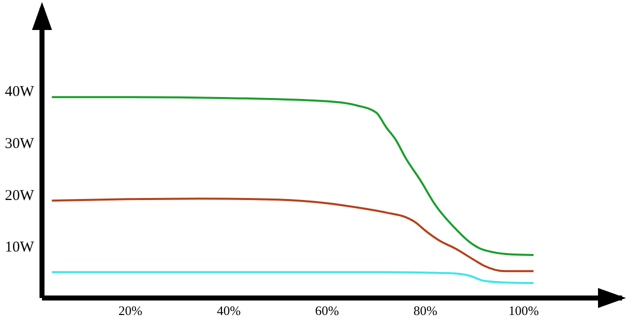 This screenshot has height=333, width=640. I want to click on x-tick-label: 60%, so click(327, 310).